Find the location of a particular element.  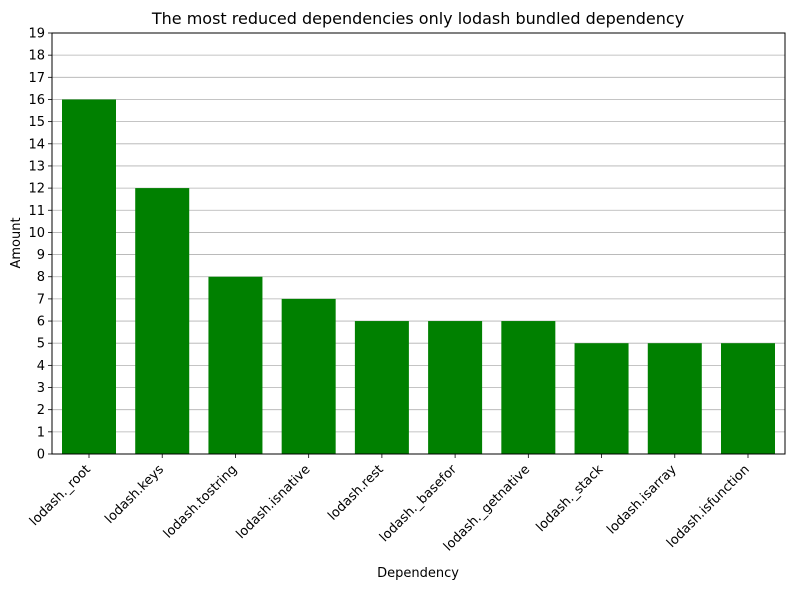

y-tick-label: 8 is located at coordinates (41, 277).